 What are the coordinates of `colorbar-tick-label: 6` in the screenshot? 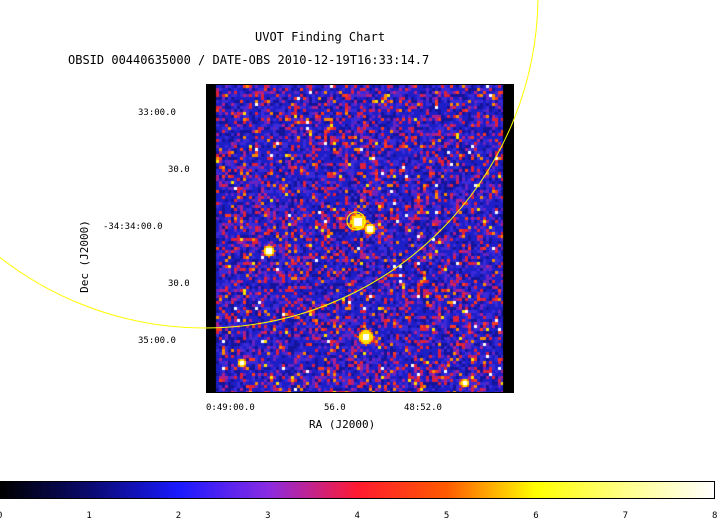 It's located at (536, 516).